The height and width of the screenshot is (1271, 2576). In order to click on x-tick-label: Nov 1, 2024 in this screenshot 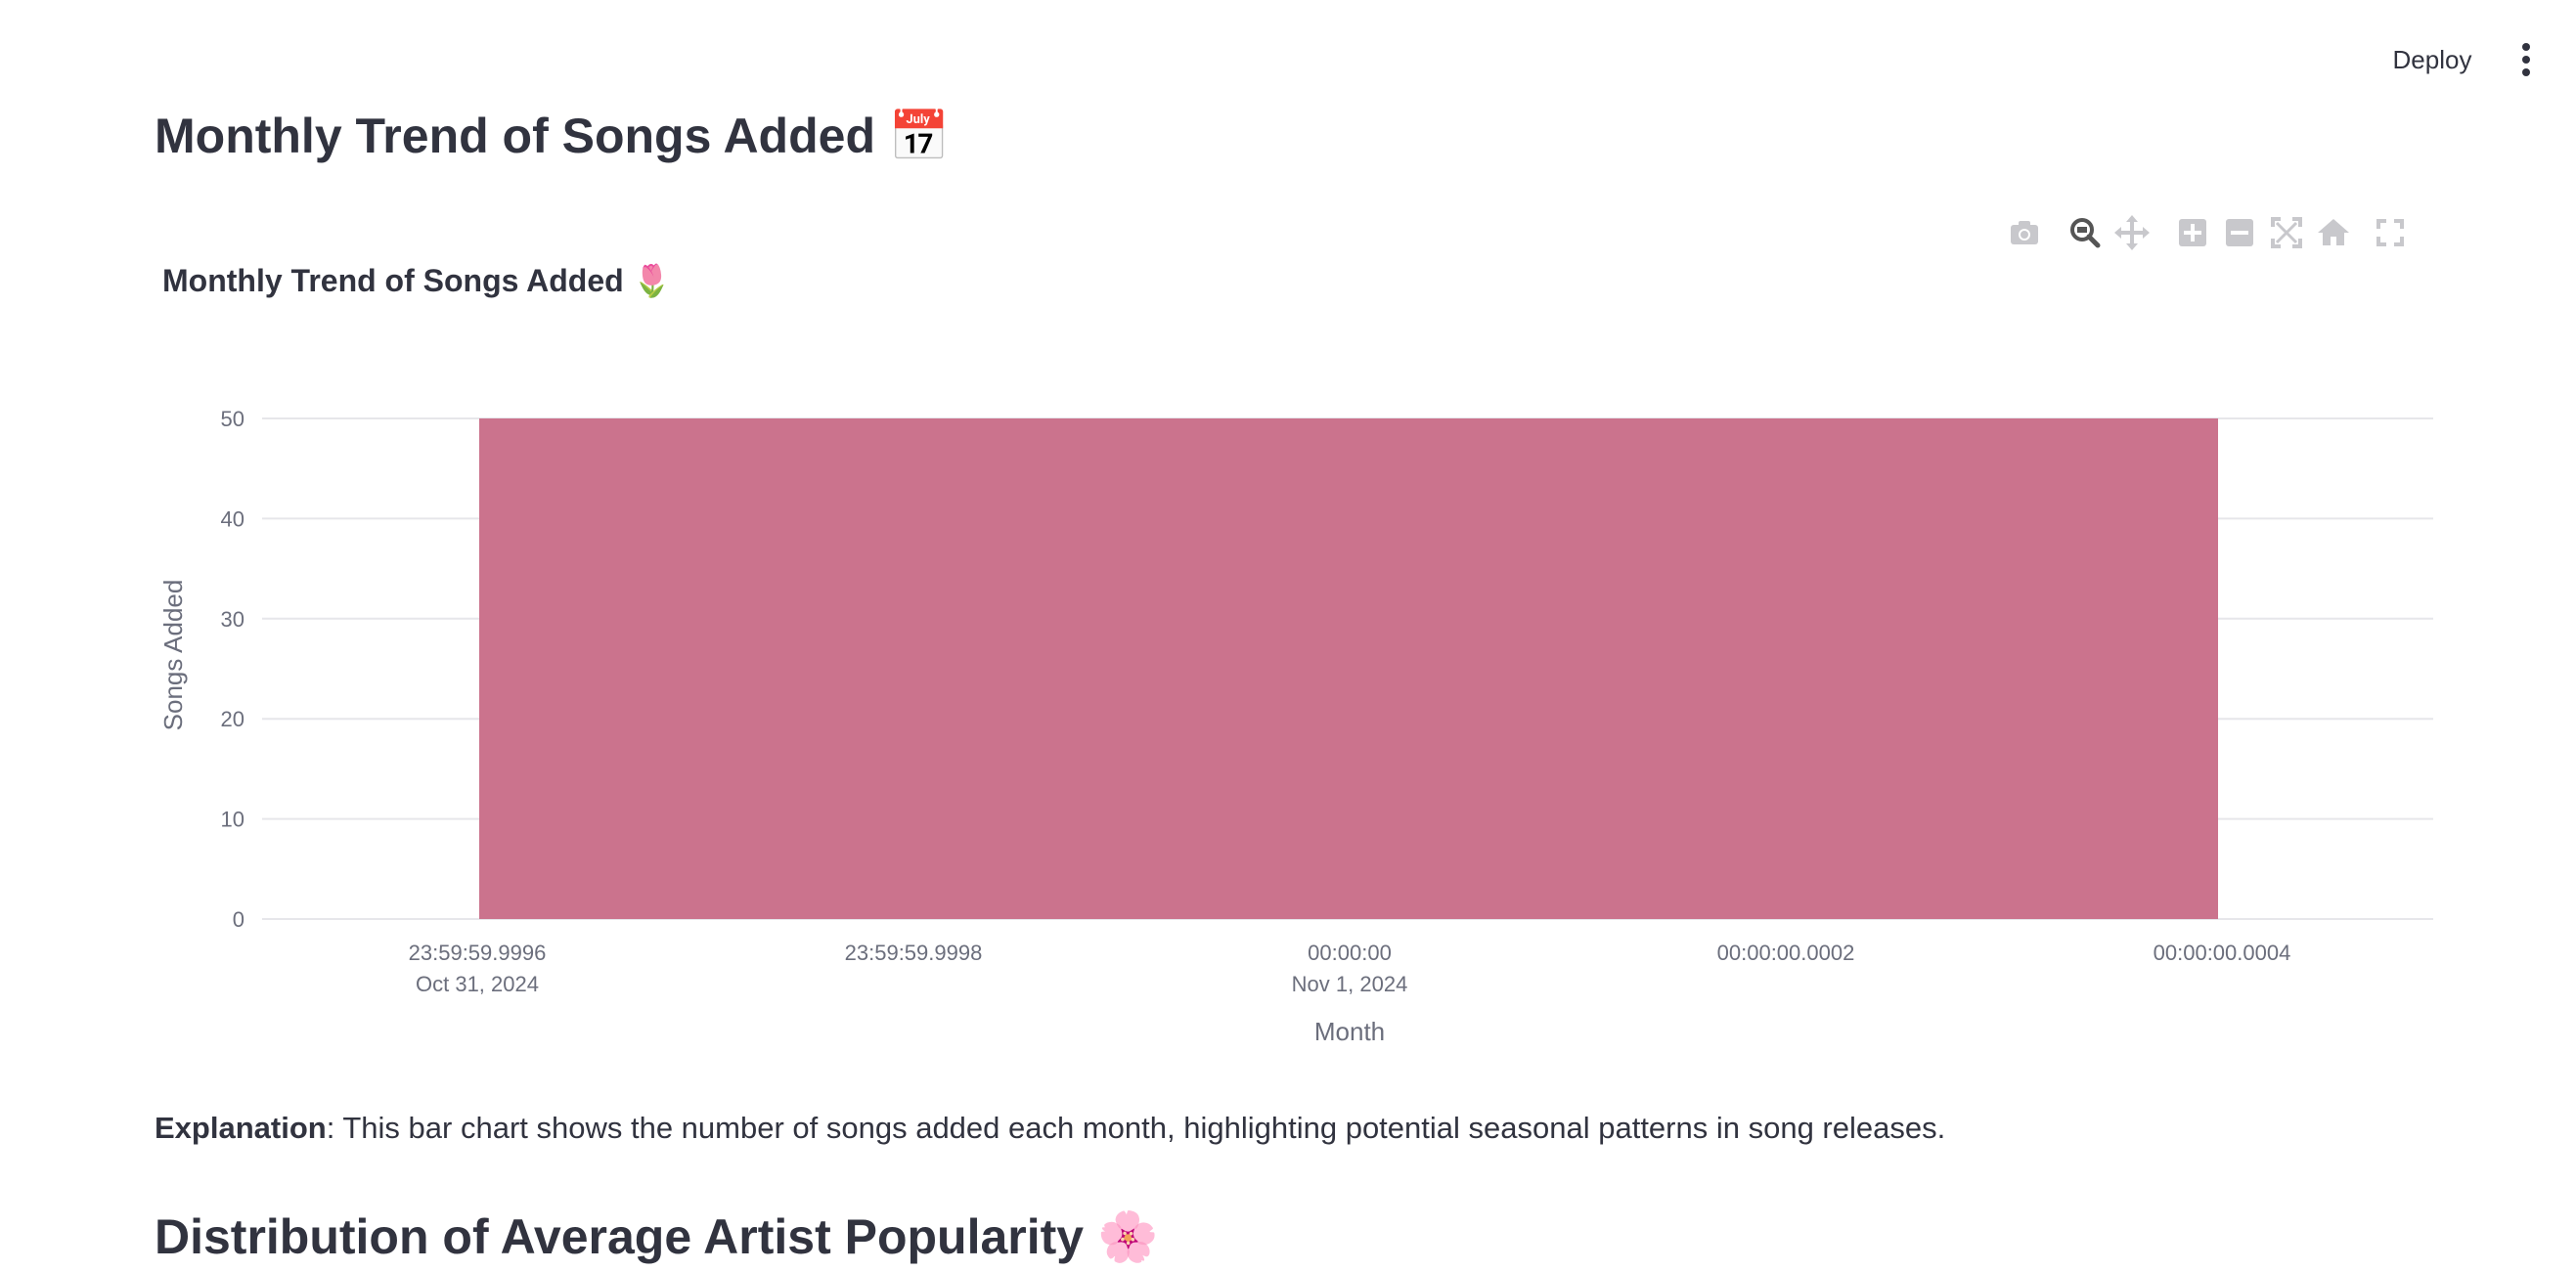, I will do `click(1350, 984)`.